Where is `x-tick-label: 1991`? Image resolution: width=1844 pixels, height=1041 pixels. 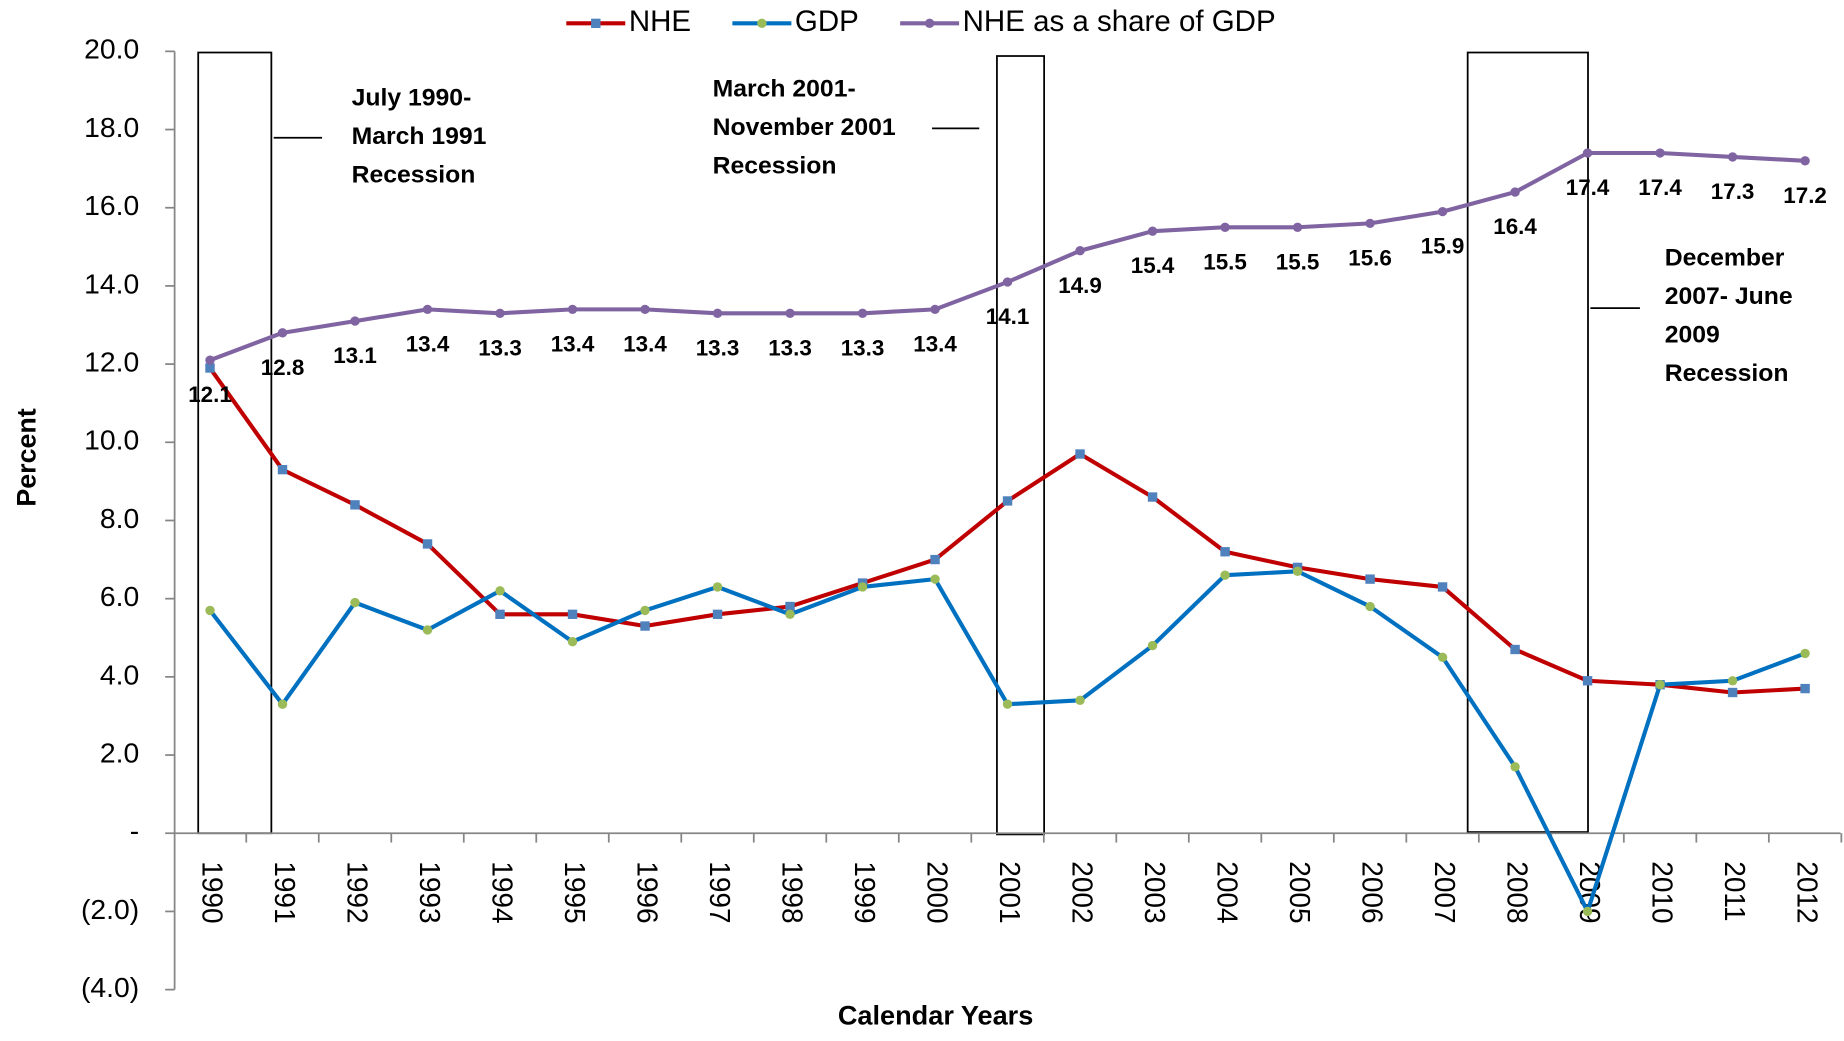
x-tick-label: 1991 is located at coordinates (284, 892).